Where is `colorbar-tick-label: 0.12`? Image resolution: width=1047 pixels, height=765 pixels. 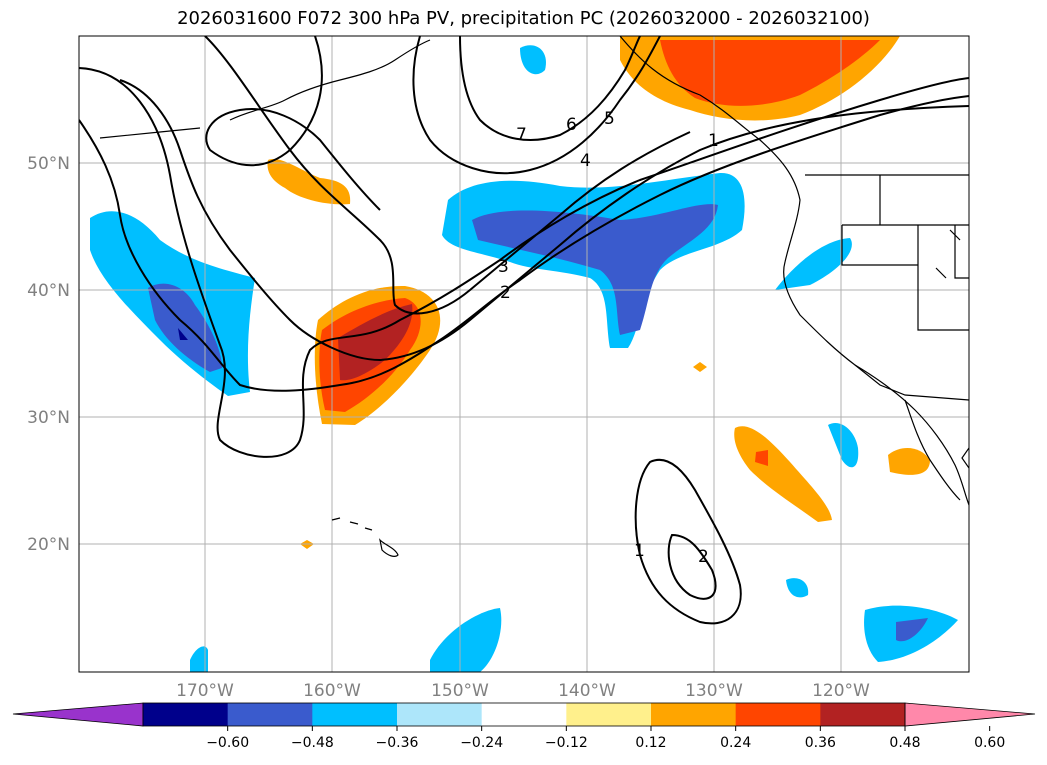
colorbar-tick-label: 0.12 is located at coordinates (650, 743).